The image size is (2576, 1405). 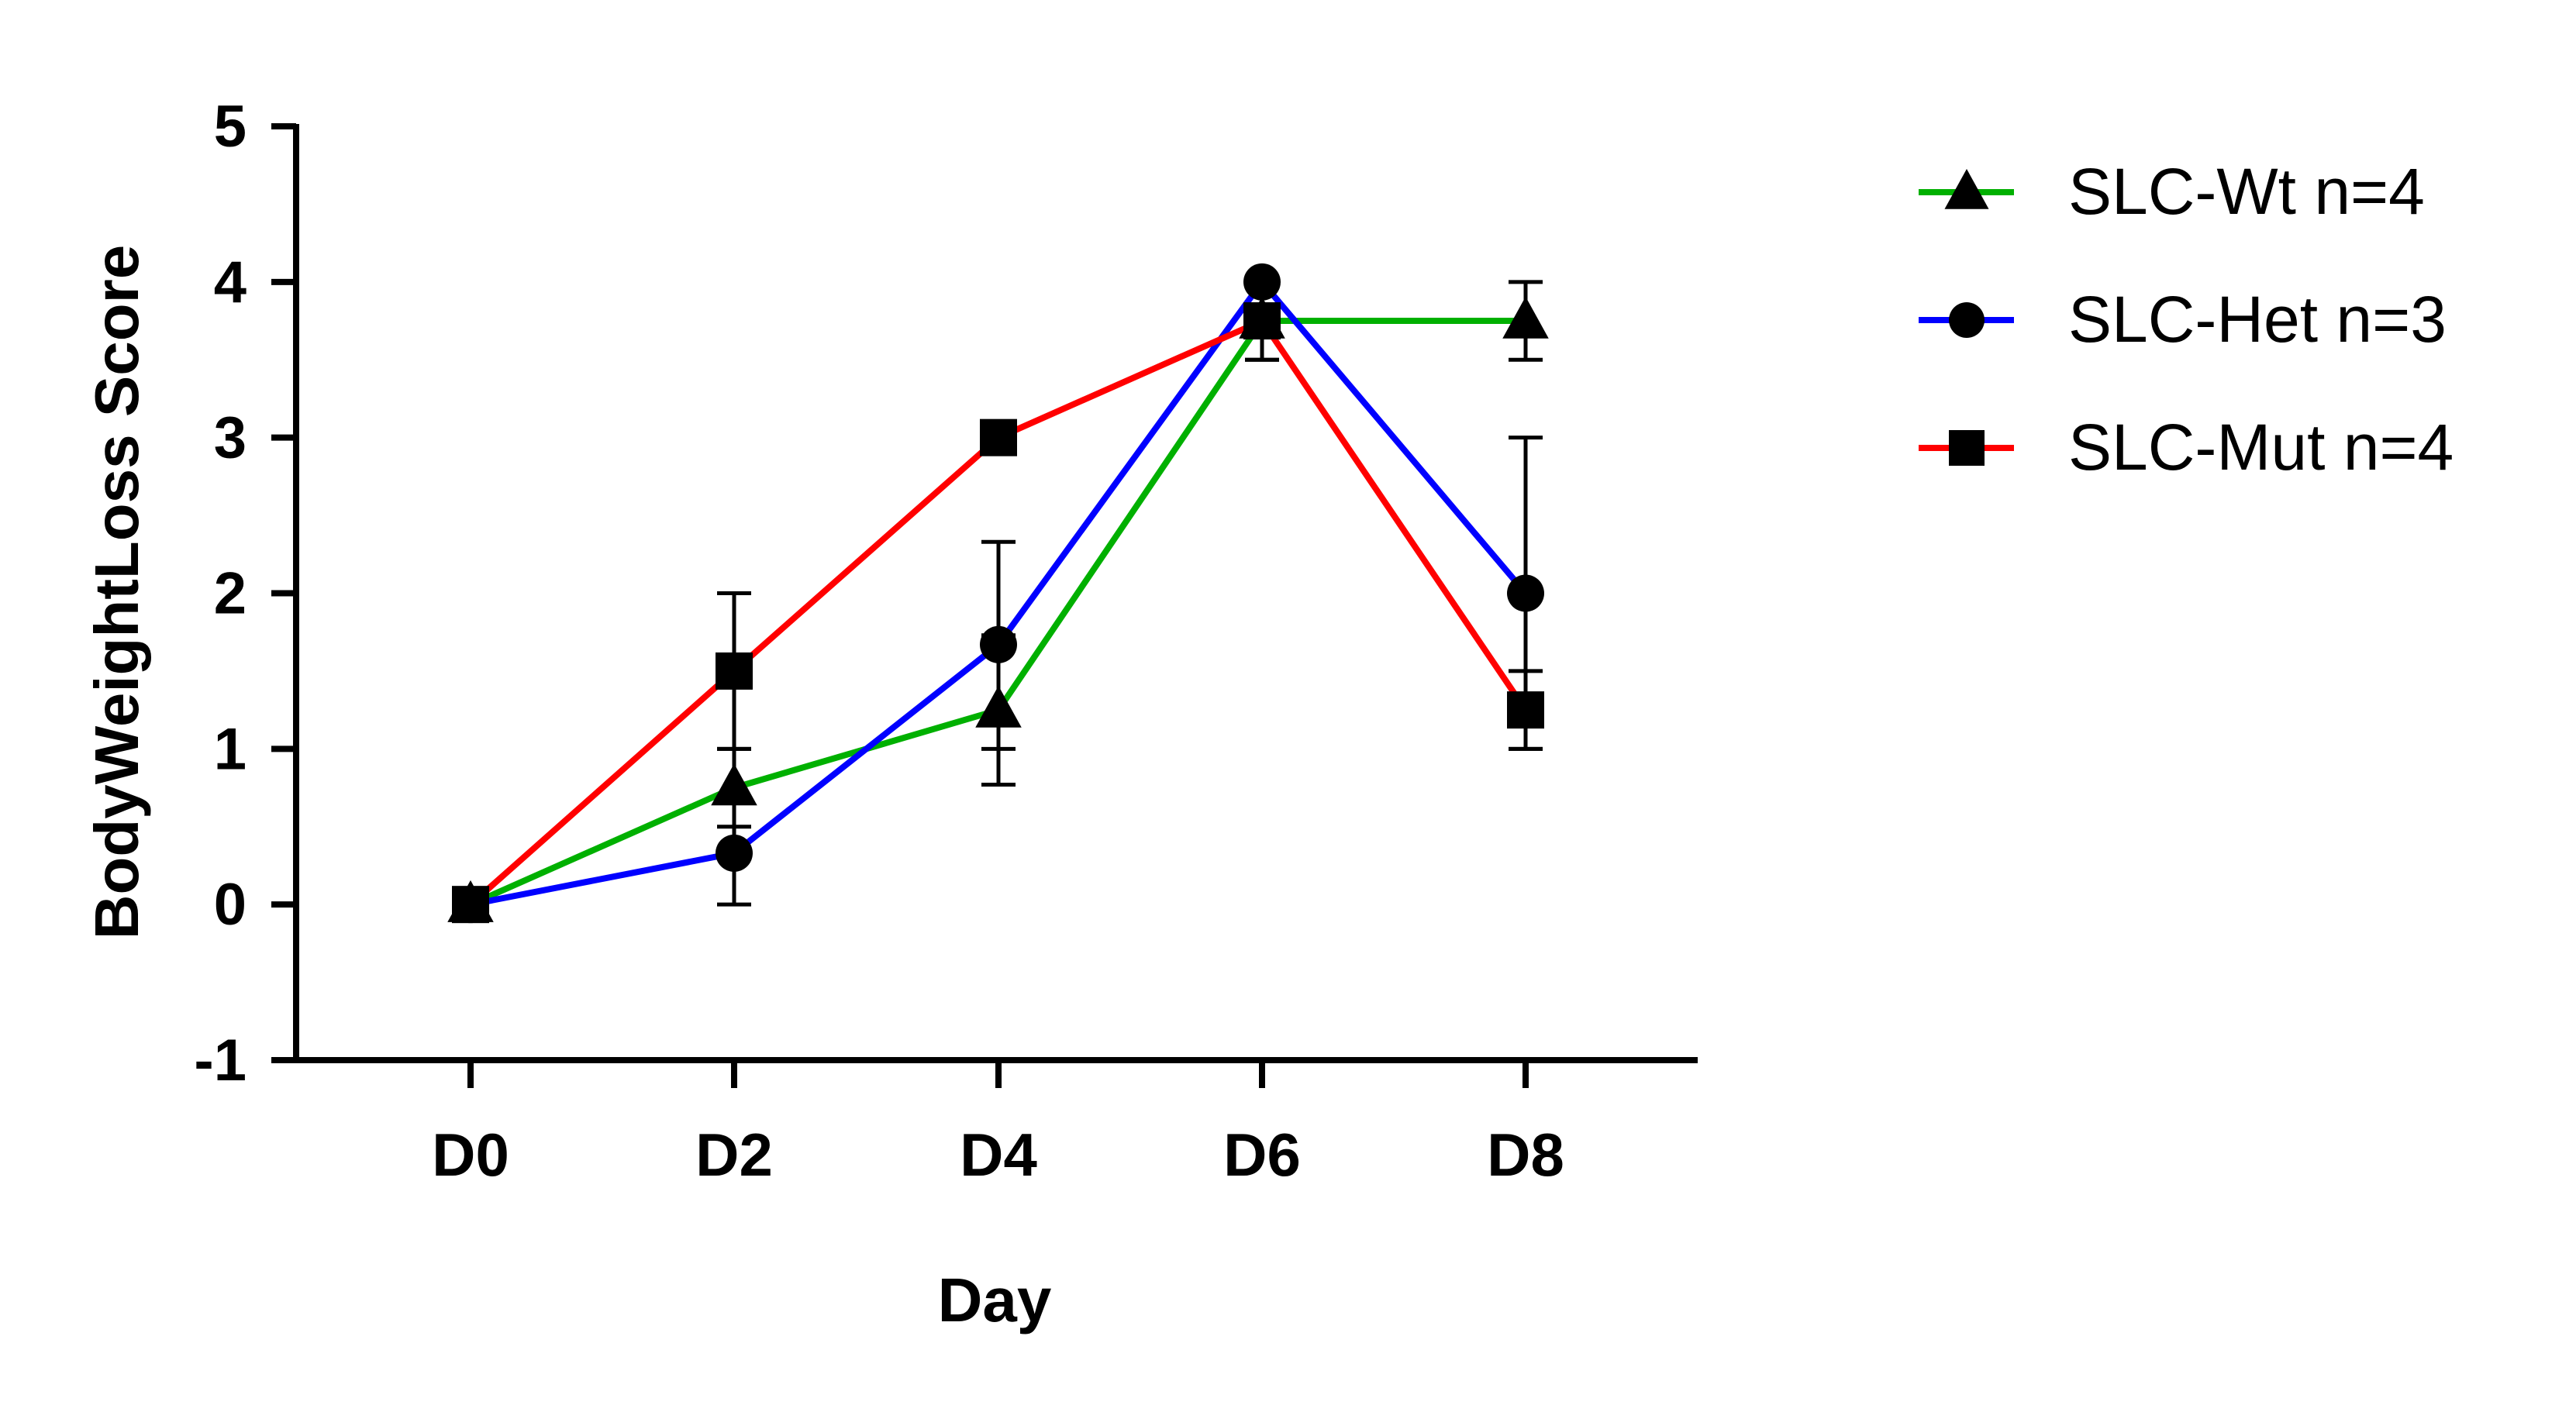 I want to click on y-tick-label: 4, so click(x=230, y=283).